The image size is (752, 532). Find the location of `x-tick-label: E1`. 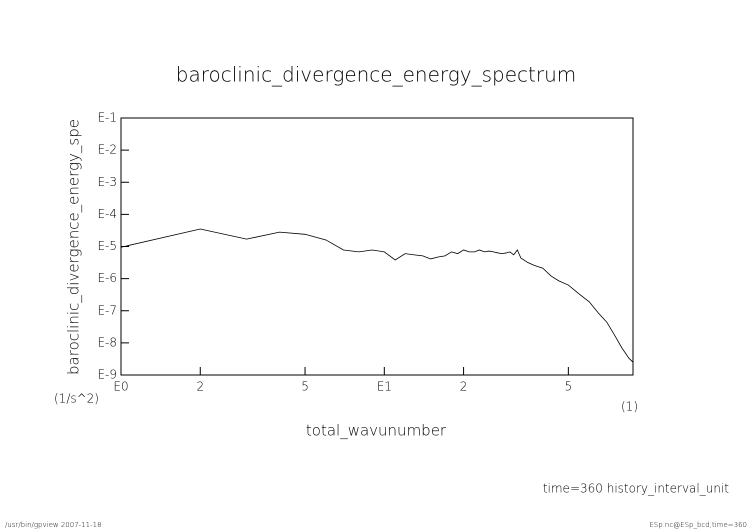

x-tick-label: E1 is located at coordinates (384, 387).